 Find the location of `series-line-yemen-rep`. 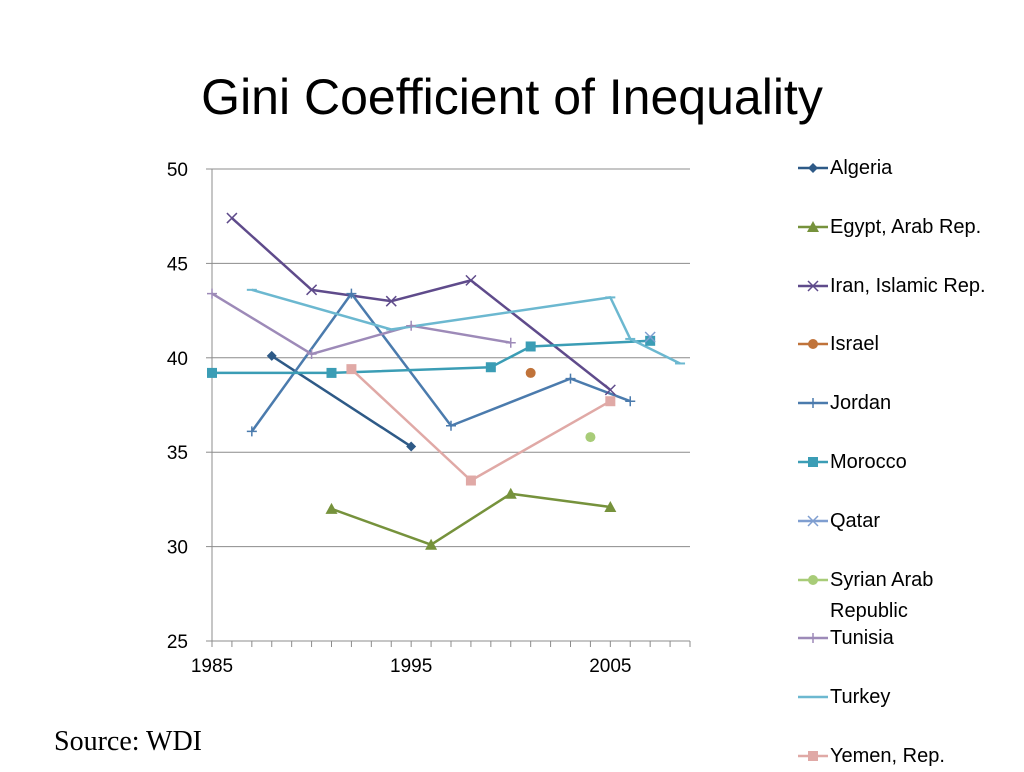

series-line-yemen-rep is located at coordinates (480, 425).